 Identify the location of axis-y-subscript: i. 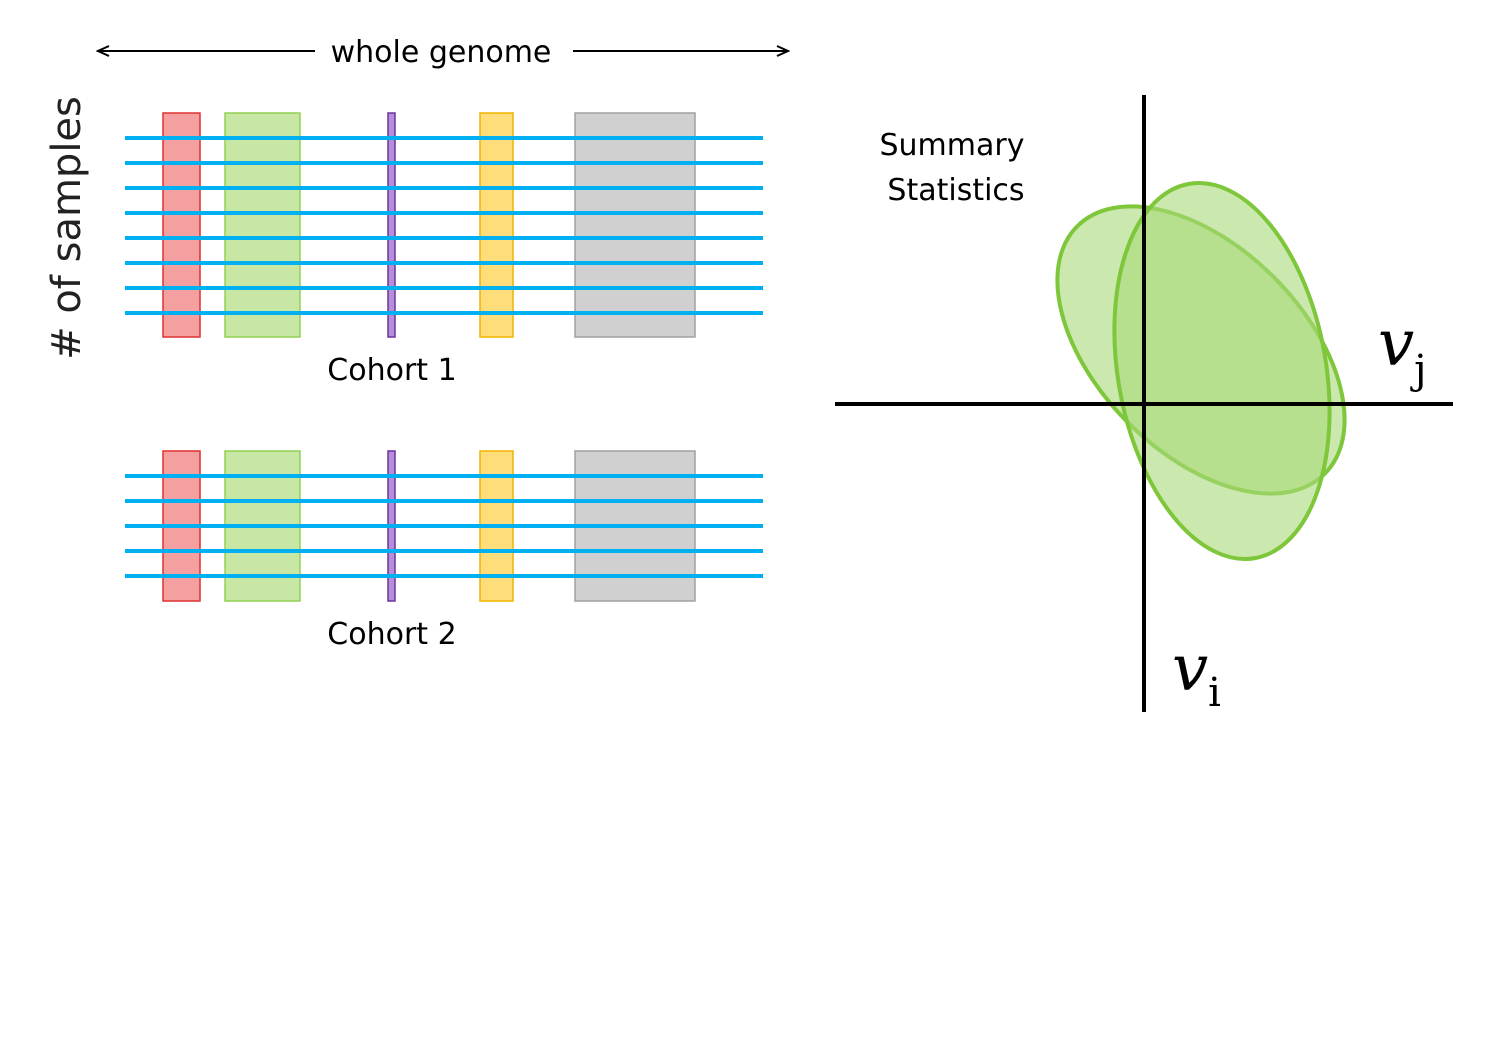
(1214, 693).